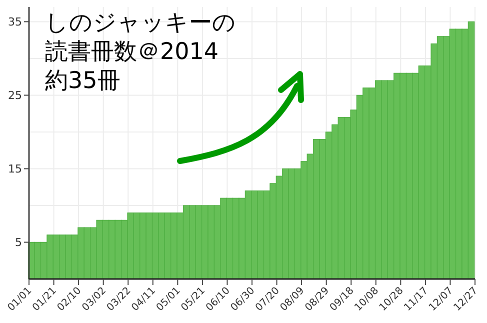 The width and height of the screenshot is (487, 323). Describe the element at coordinates (15, 22) in the screenshot. I see `y-tick-label: 35` at that location.